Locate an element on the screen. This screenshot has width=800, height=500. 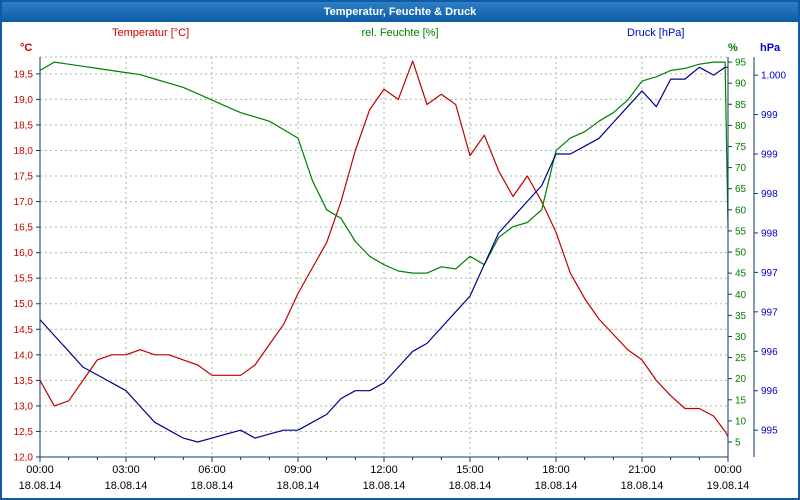
humidity-tick-label: 85 is located at coordinates (741, 105).